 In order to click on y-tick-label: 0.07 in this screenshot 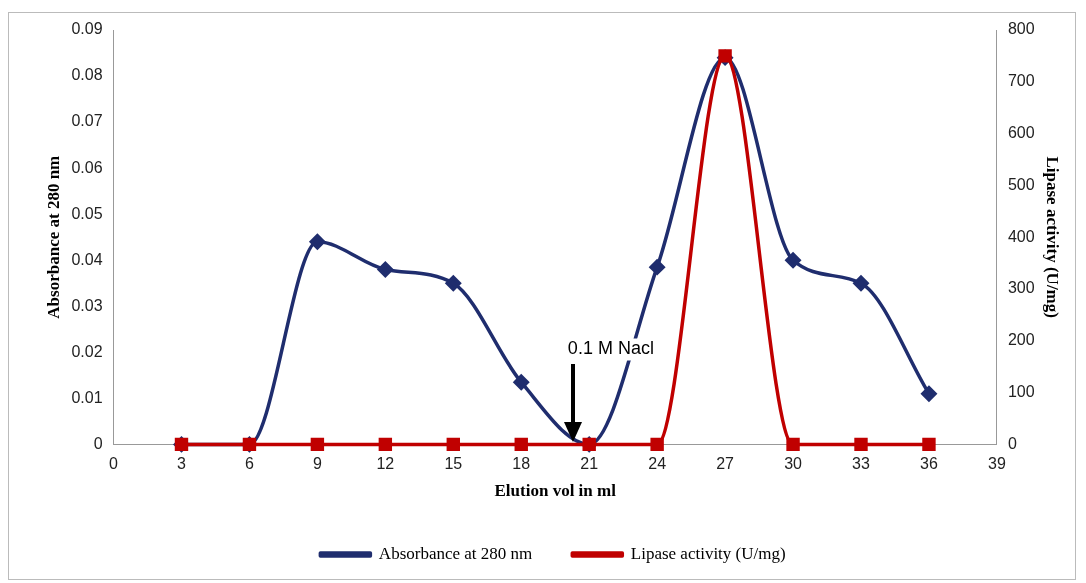, I will do `click(87, 121)`.